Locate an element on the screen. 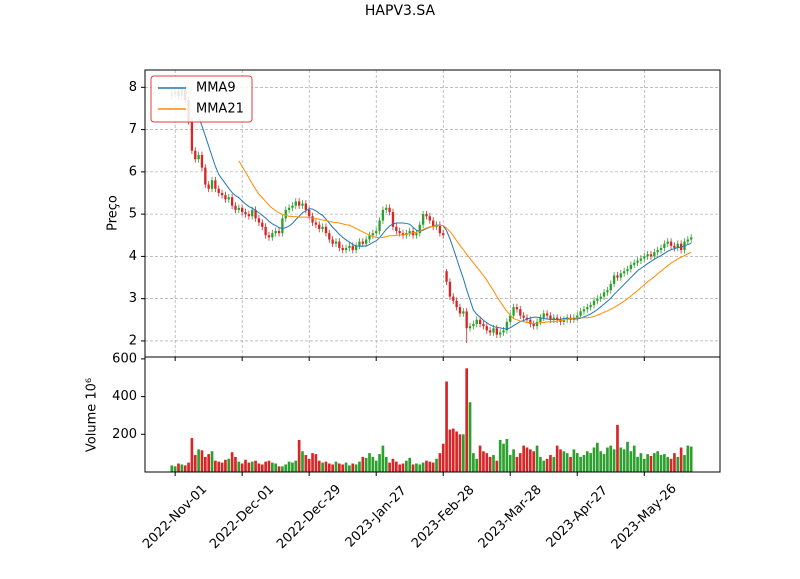 This screenshot has height=579, width=800. volume-y-tick-label: 200 is located at coordinates (124, 434).